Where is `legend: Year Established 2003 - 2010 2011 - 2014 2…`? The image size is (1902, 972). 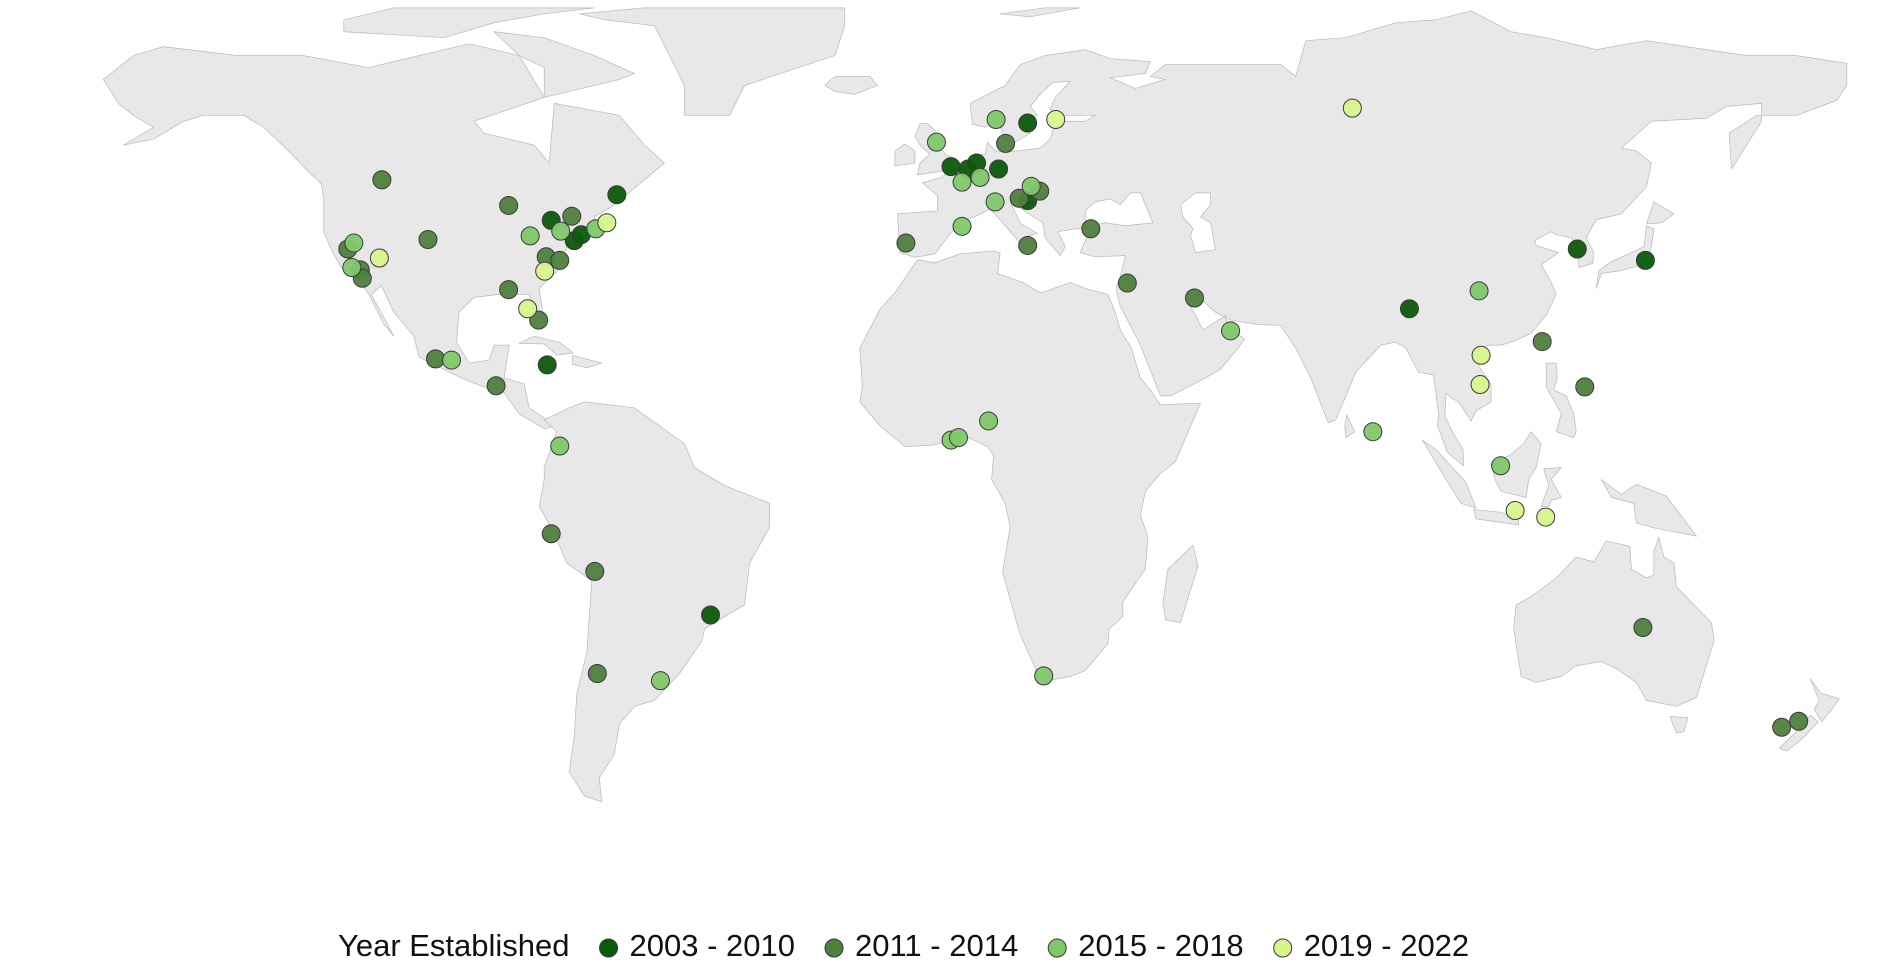 legend: Year Established 2003 - 2010 2011 - 2014 2… is located at coordinates (903, 945).